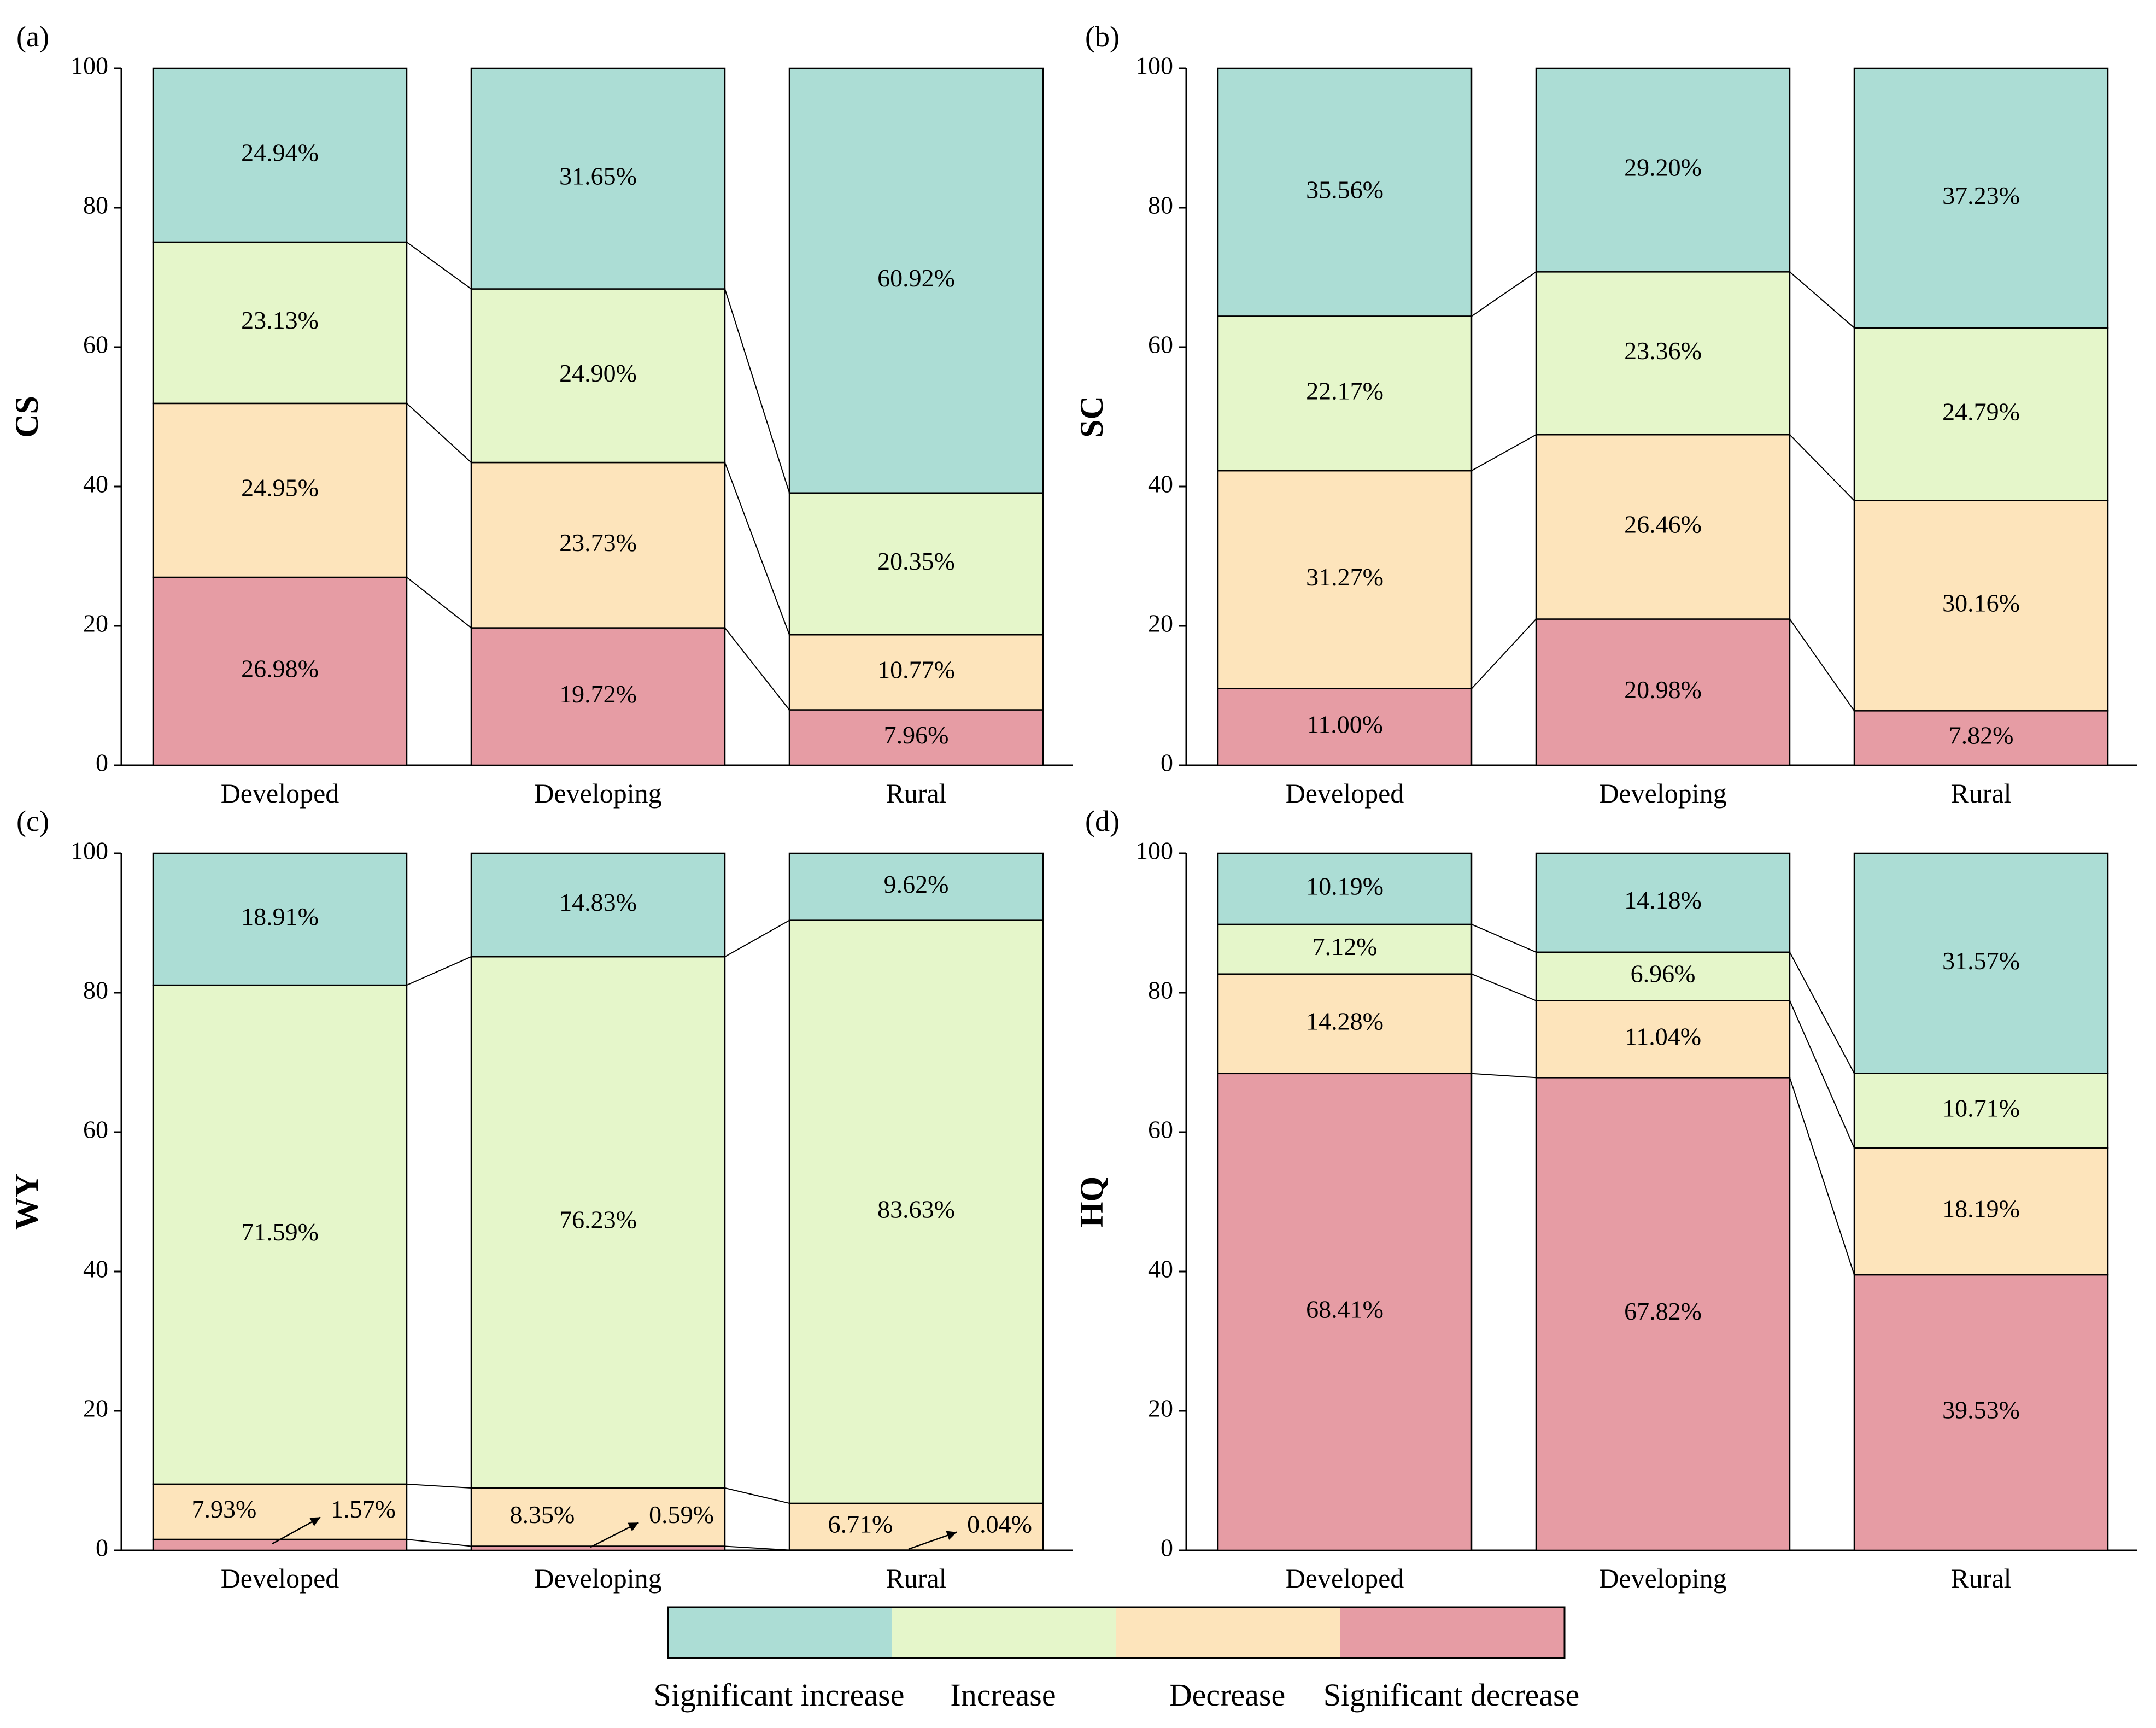 This screenshot has height=1728, width=2156. What do you see at coordinates (598, 373) in the screenshot?
I see `value-label: 24.90%` at bounding box center [598, 373].